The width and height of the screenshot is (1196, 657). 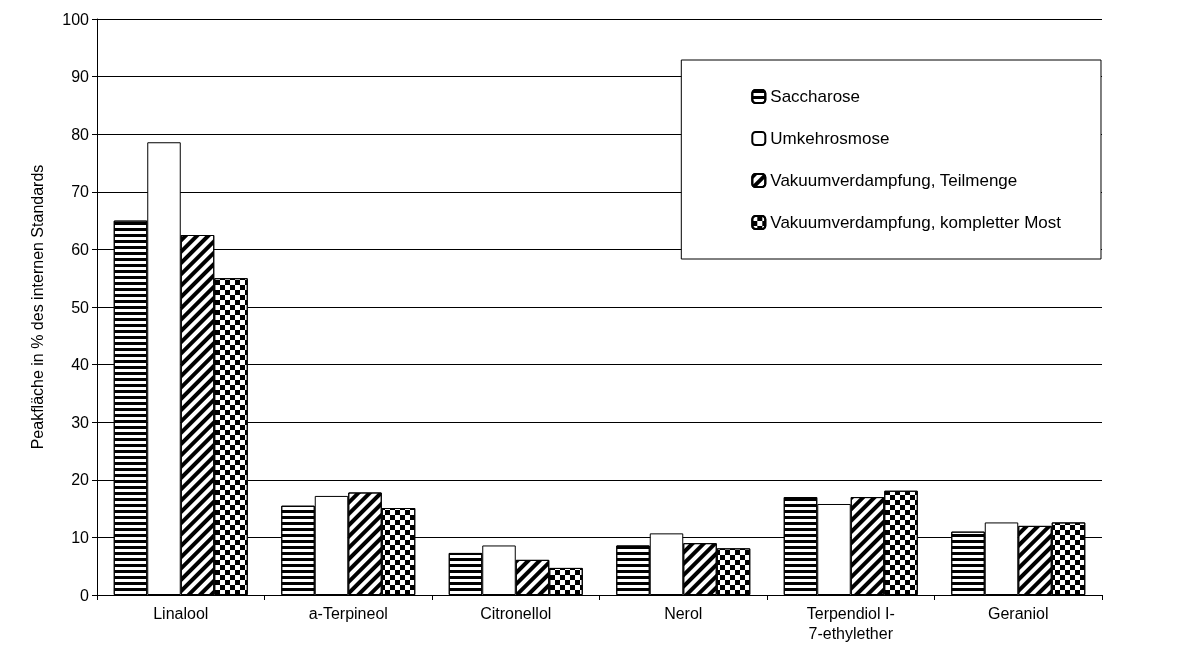 What do you see at coordinates (80, 134) in the screenshot?
I see `y-tick-label: 80` at bounding box center [80, 134].